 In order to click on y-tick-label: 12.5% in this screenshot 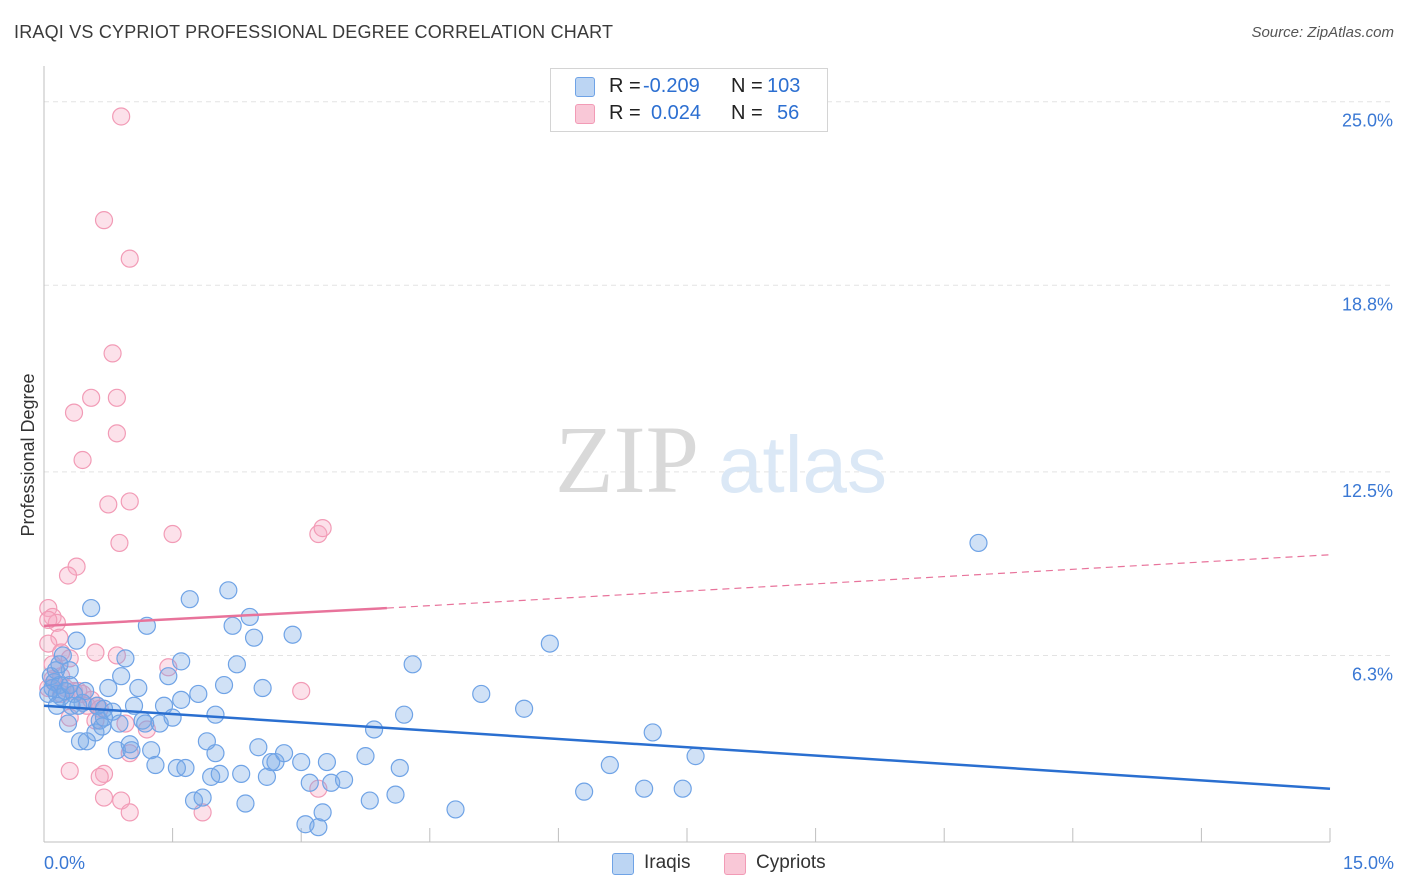, I will do `click(1367, 491)`.